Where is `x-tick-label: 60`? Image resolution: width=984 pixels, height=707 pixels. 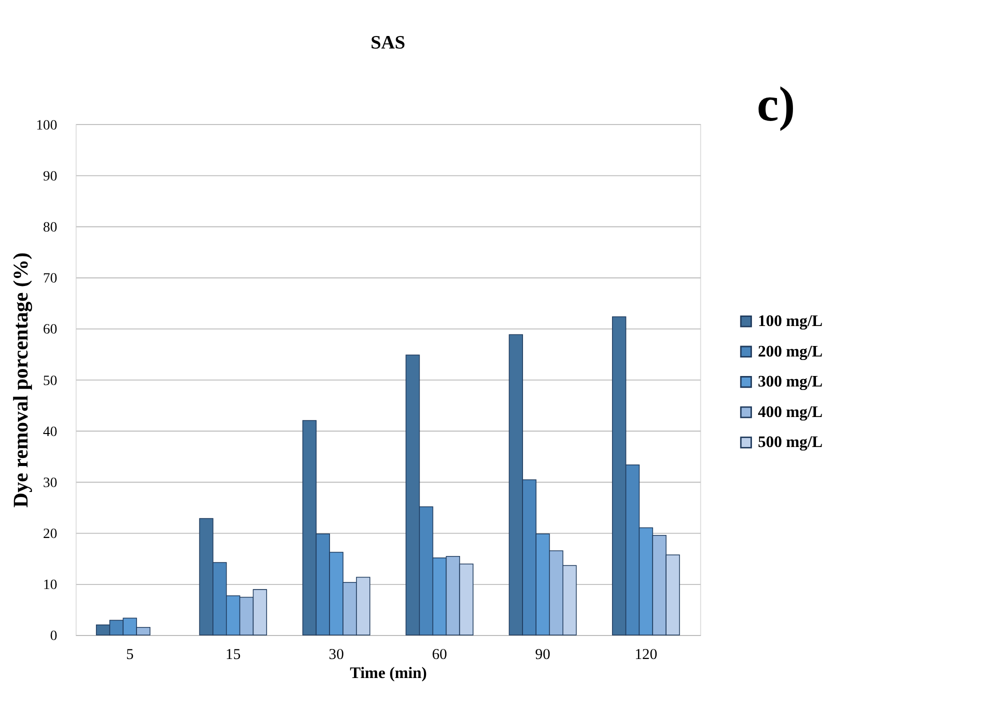
x-tick-label: 60 is located at coordinates (440, 655).